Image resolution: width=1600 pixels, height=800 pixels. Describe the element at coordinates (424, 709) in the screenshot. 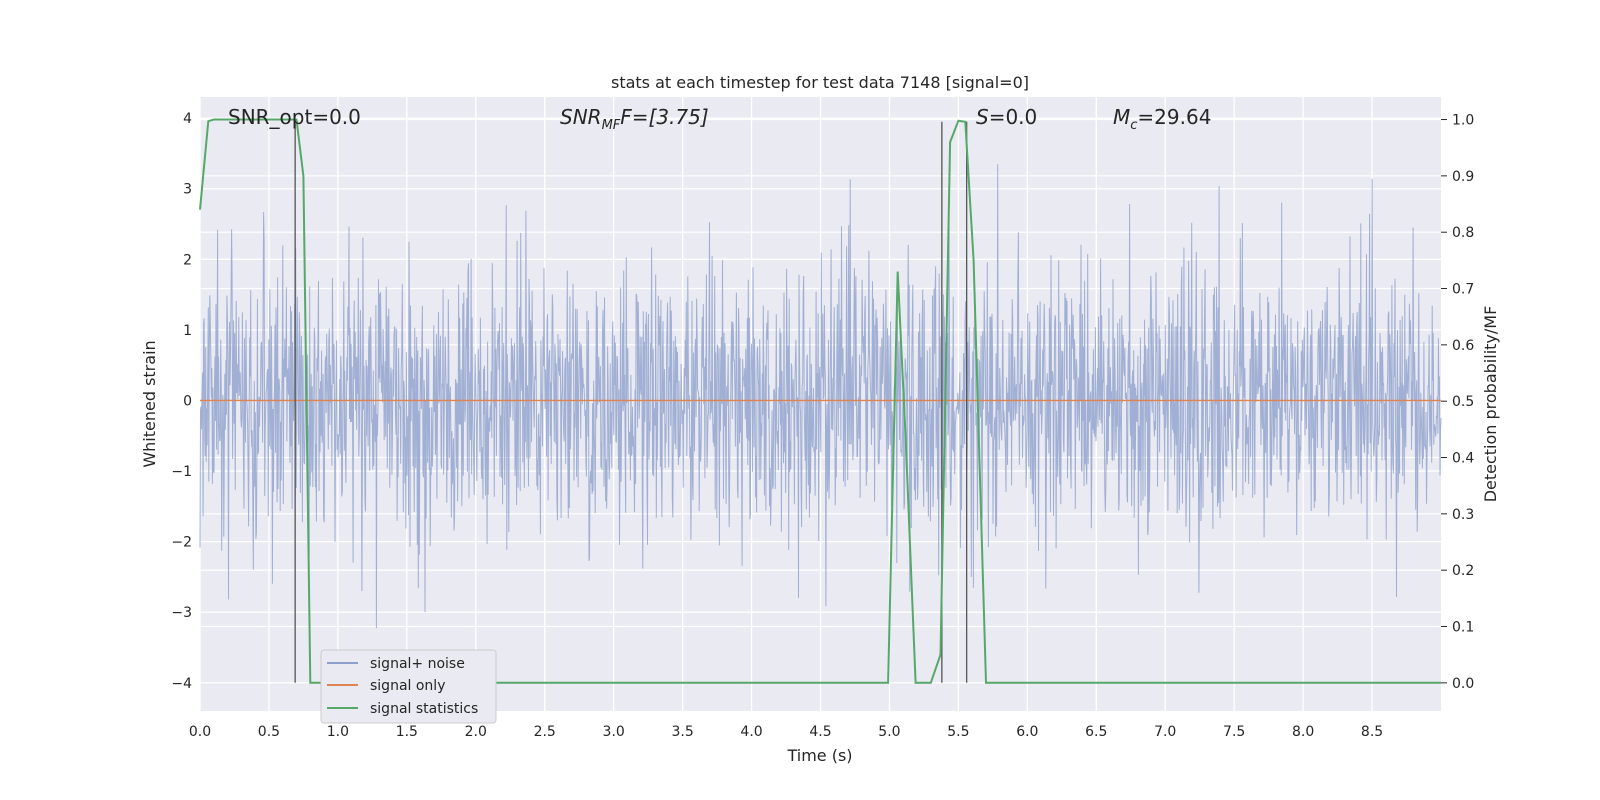

I see `legend-label-signal-statistics: signal statistics` at that location.